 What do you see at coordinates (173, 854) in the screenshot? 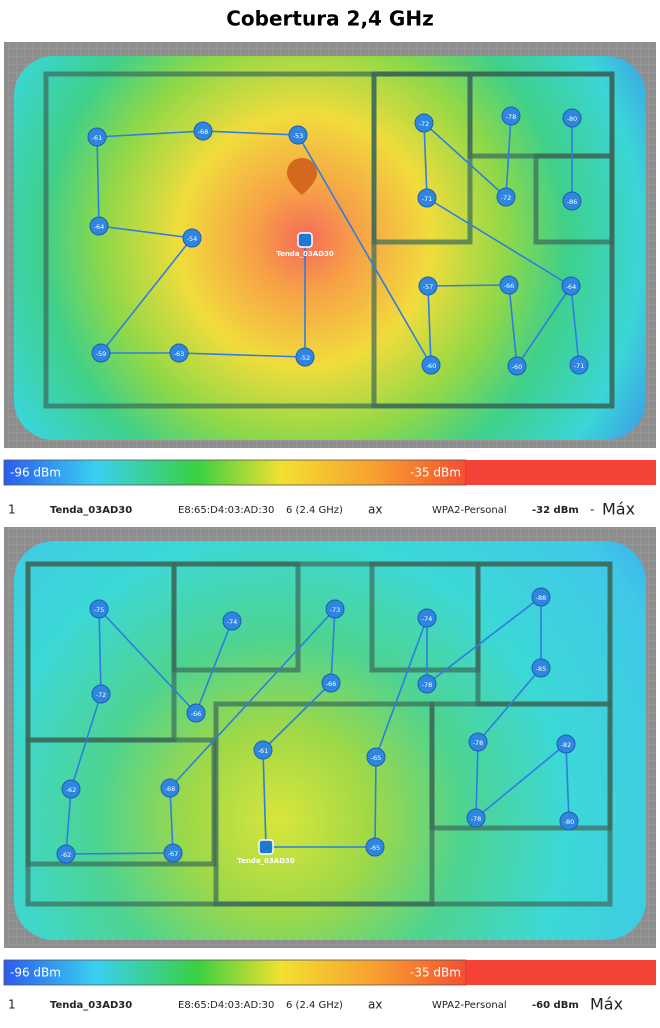
I see `measurement-value: -67` at bounding box center [173, 854].